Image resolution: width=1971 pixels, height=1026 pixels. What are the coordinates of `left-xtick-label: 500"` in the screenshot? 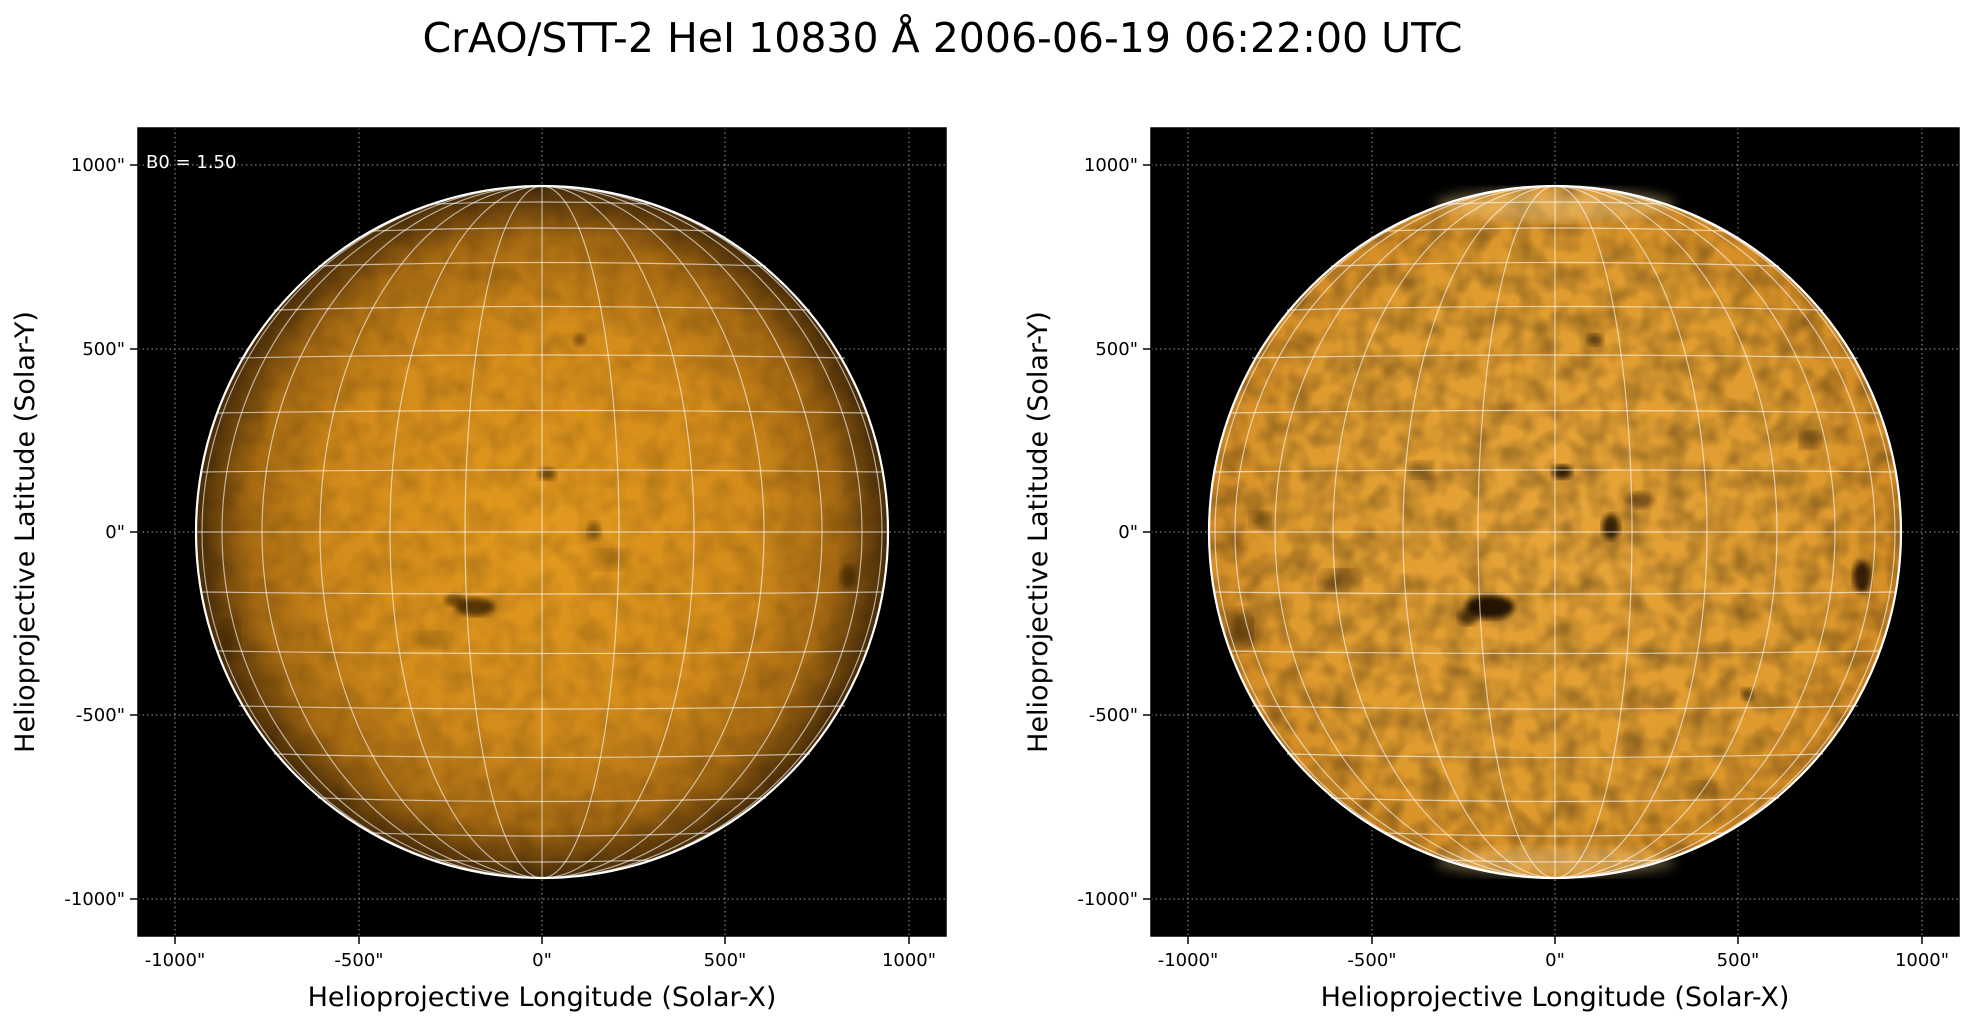 It's located at (725, 960).